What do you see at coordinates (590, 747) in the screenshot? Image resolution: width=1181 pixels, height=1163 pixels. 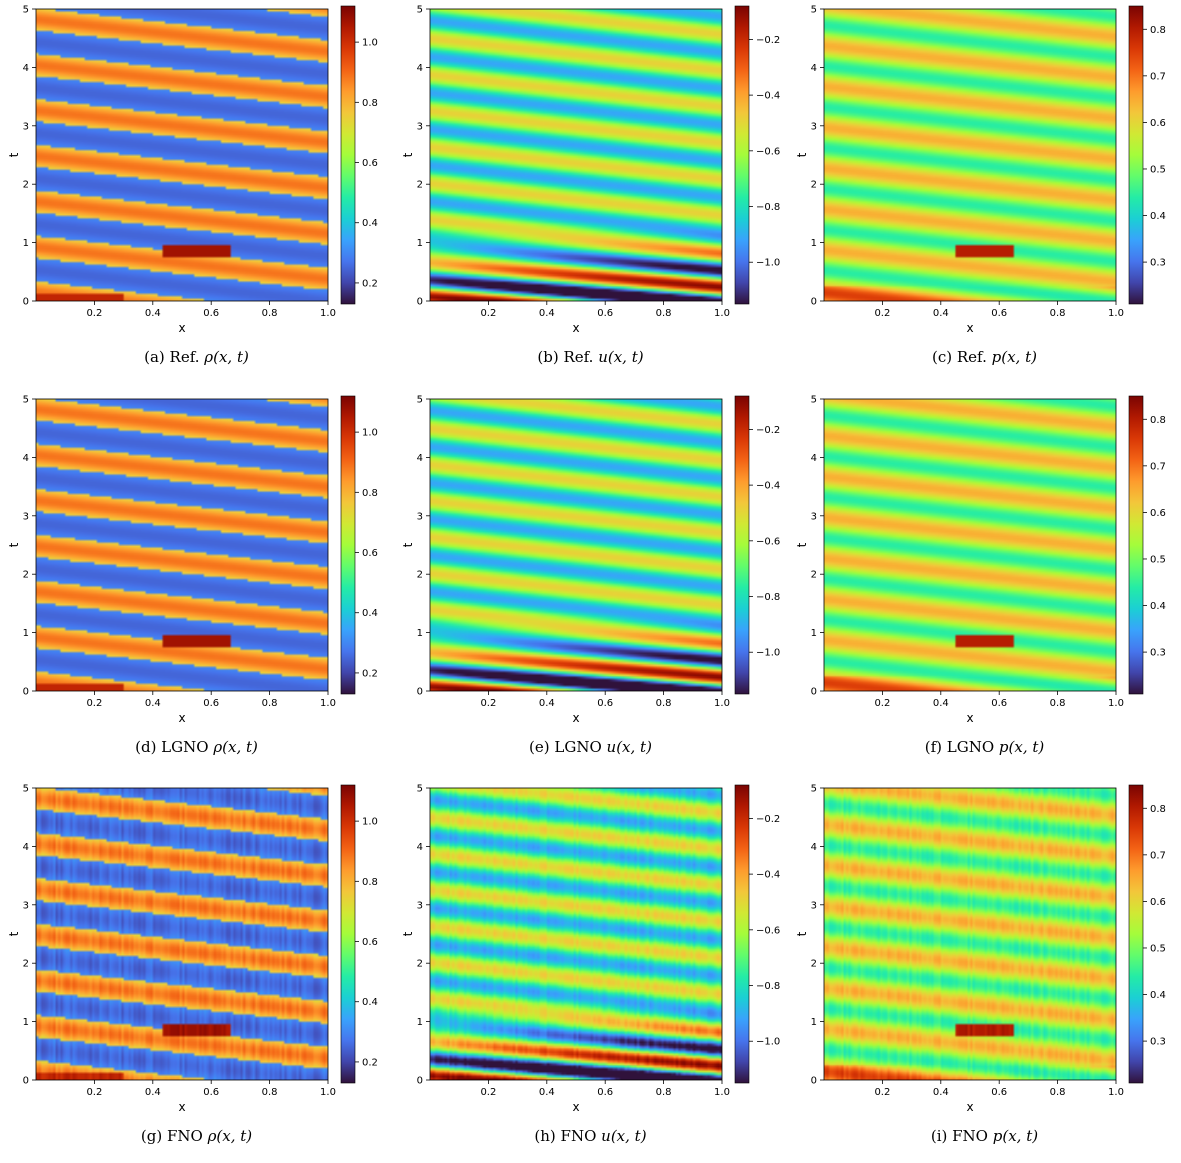 I see `caption-e: (e) LGNO u(x, t)` at bounding box center [590, 747].